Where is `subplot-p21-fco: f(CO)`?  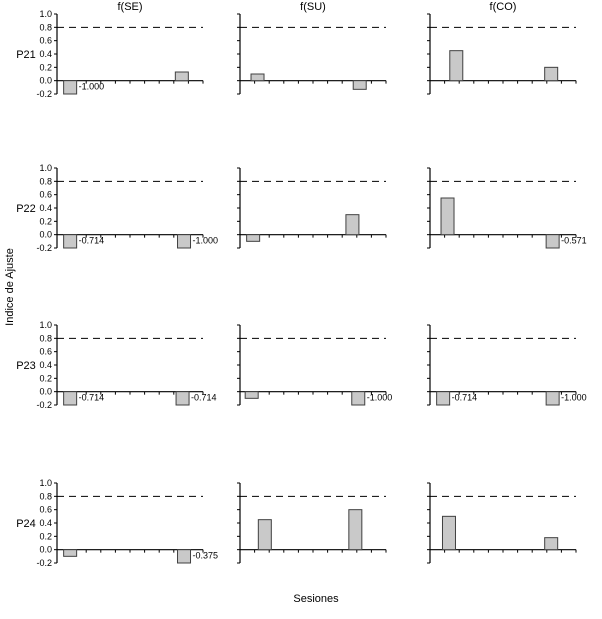
subplot-p21-fco: f(CO) is located at coordinates (502, 48).